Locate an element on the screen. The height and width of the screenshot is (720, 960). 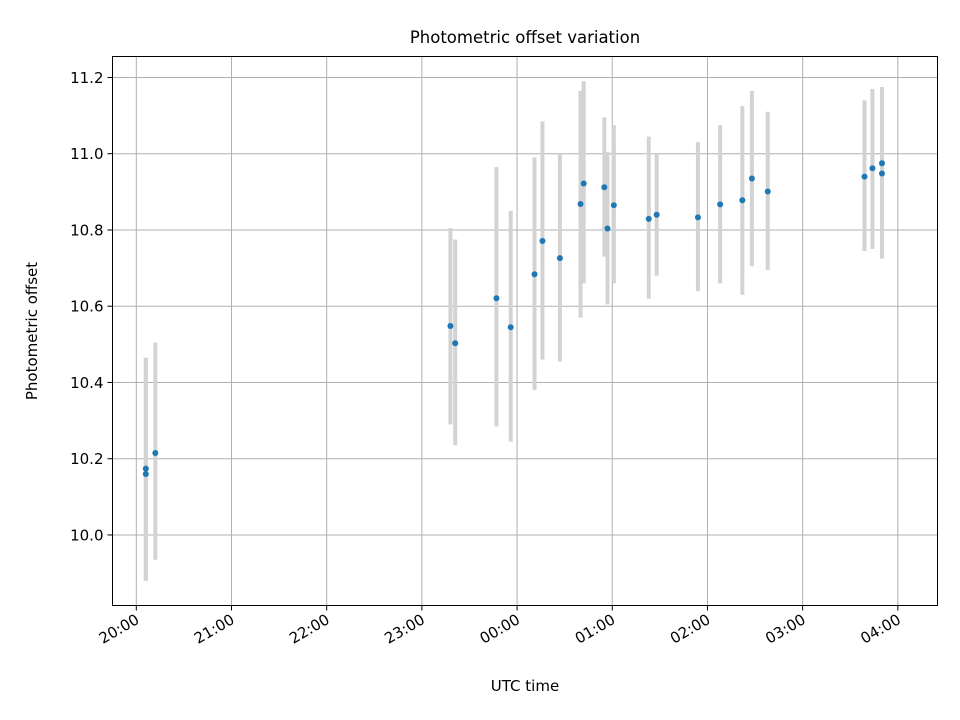
y-axis-label: Photometric offset is located at coordinates (32, 331).